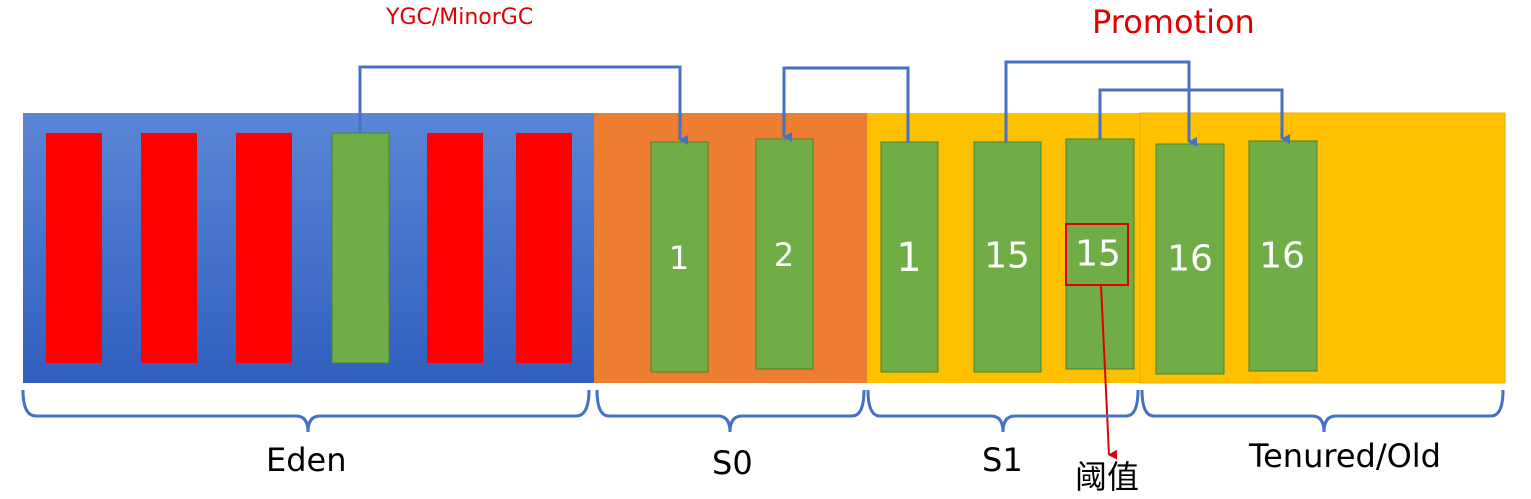 The width and height of the screenshot is (1531, 499). I want to click on s0-brace, so click(730, 411).